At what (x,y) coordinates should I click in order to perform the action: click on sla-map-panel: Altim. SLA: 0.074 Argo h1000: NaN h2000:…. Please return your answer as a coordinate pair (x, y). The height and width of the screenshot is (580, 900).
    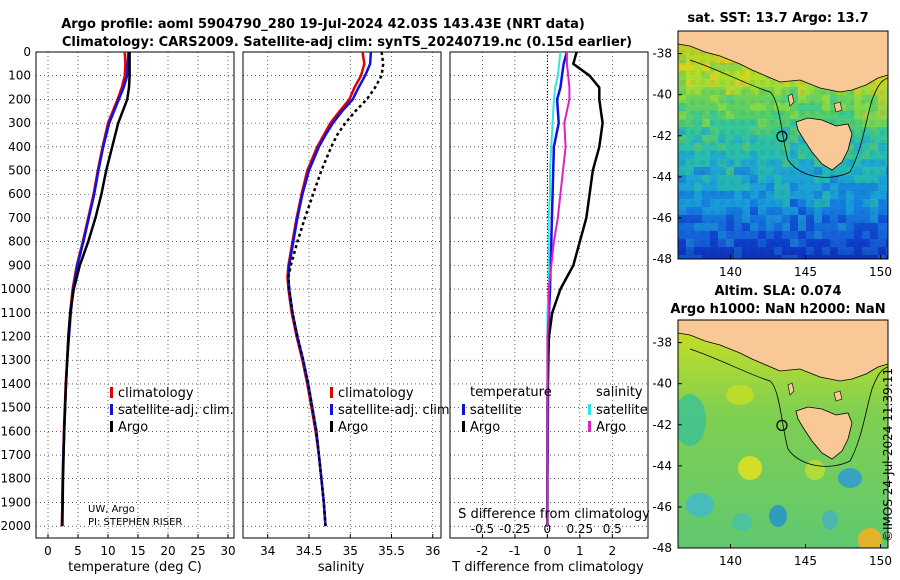
    Looking at the image, I should click on (772, 426).